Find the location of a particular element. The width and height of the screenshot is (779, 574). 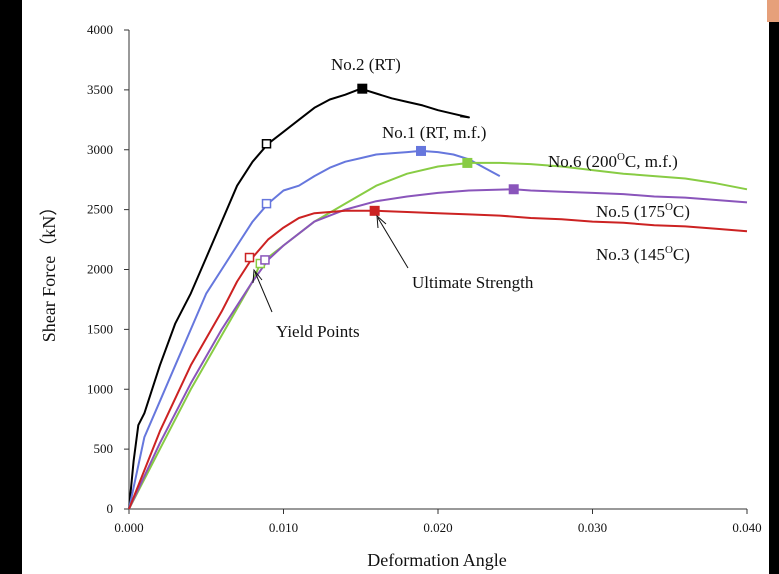

y-axis-title: Shear Force（kN） is located at coordinates (49, 270).